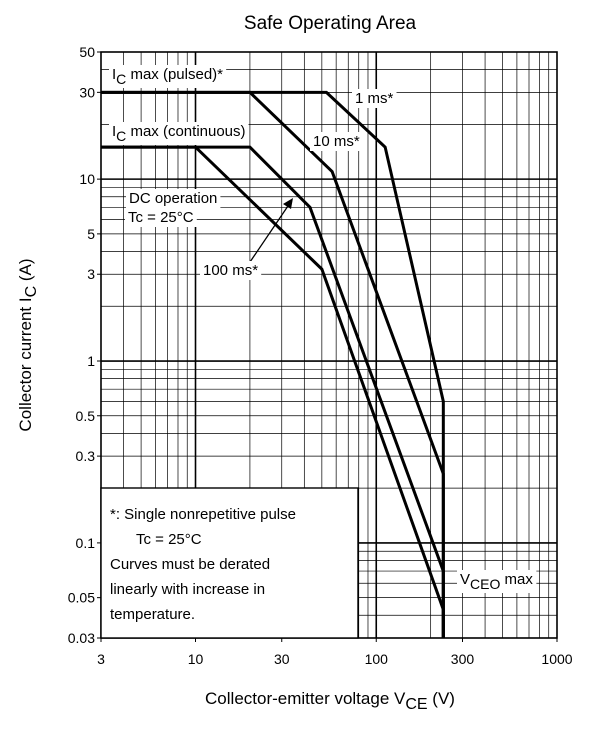 The image size is (592, 731). I want to click on series-label-text: 100 ms*, so click(230, 270).